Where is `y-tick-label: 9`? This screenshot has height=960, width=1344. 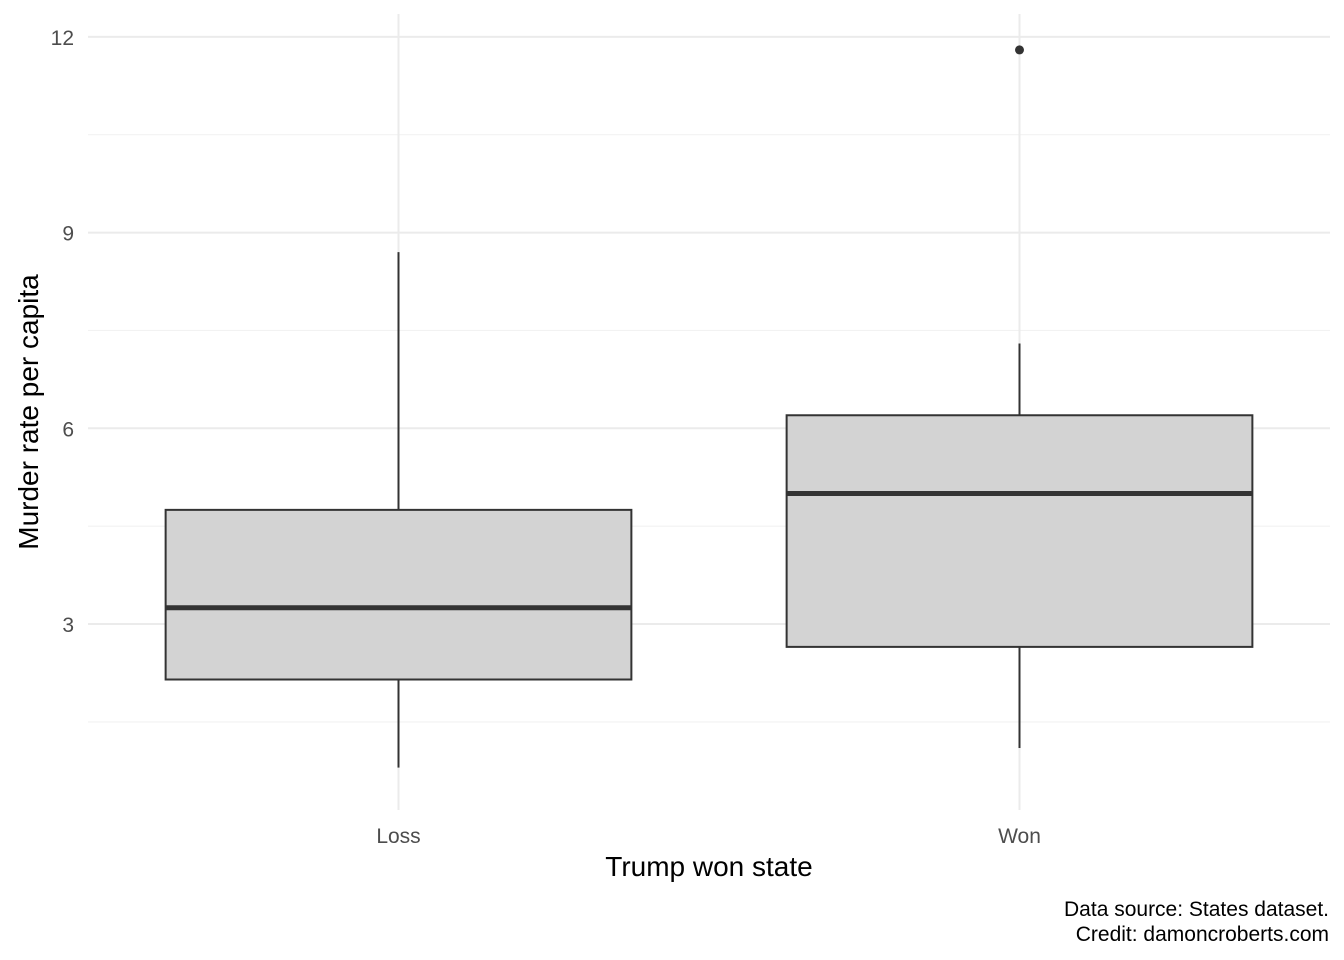
y-tick-label: 9 is located at coordinates (68, 234).